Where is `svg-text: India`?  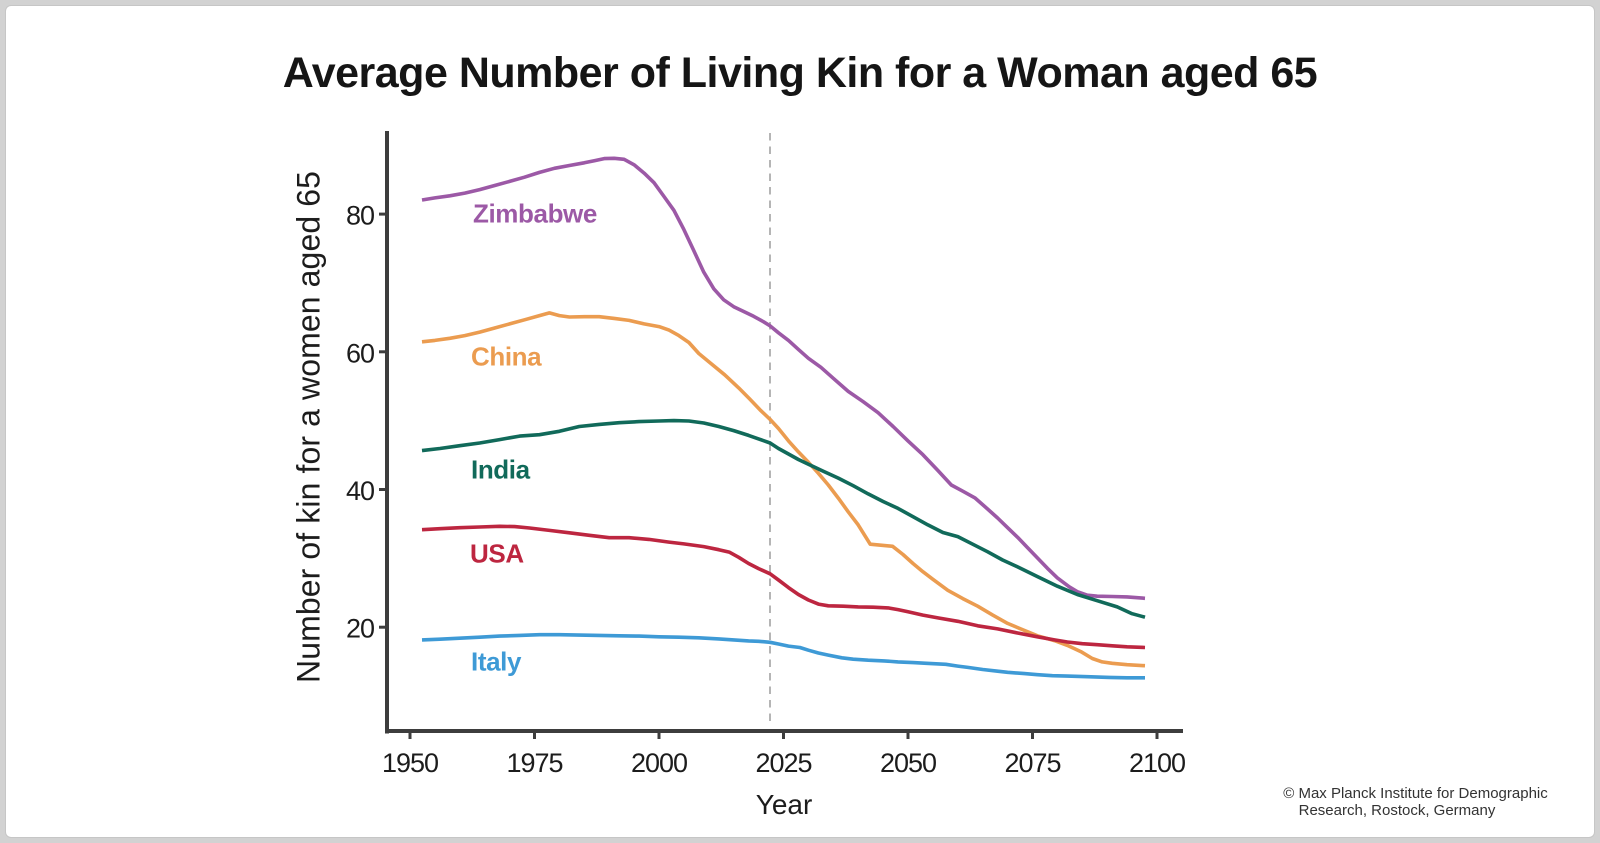
svg-text: India is located at coordinates (501, 470).